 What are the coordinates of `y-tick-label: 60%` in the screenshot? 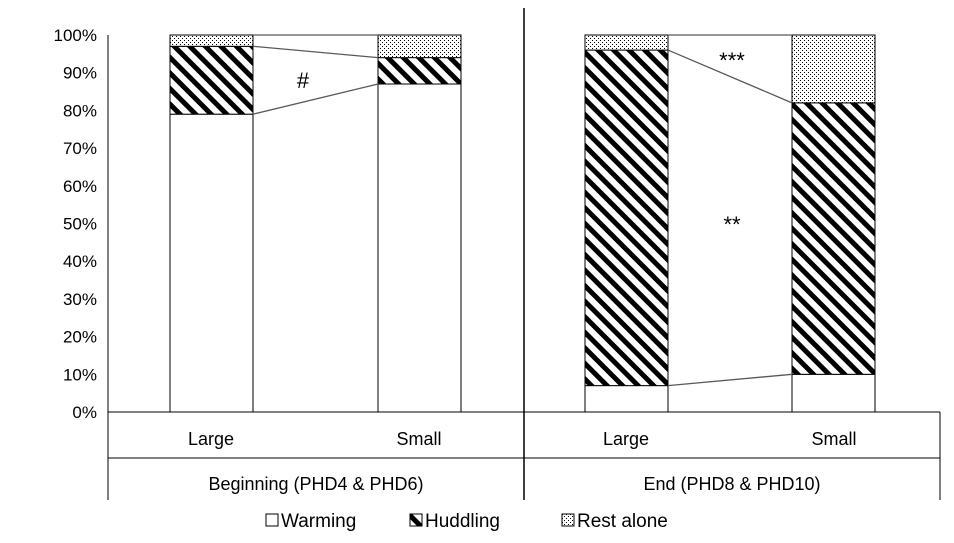 It's located at (80, 186).